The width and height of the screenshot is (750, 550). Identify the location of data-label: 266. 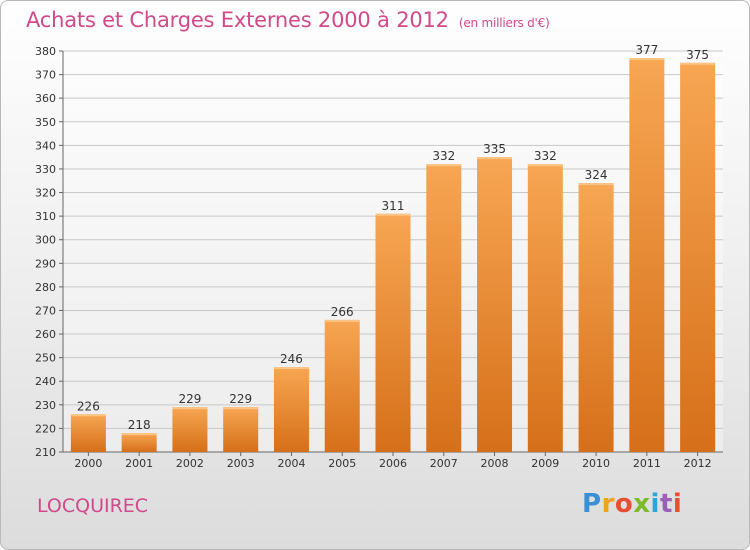
(342, 312).